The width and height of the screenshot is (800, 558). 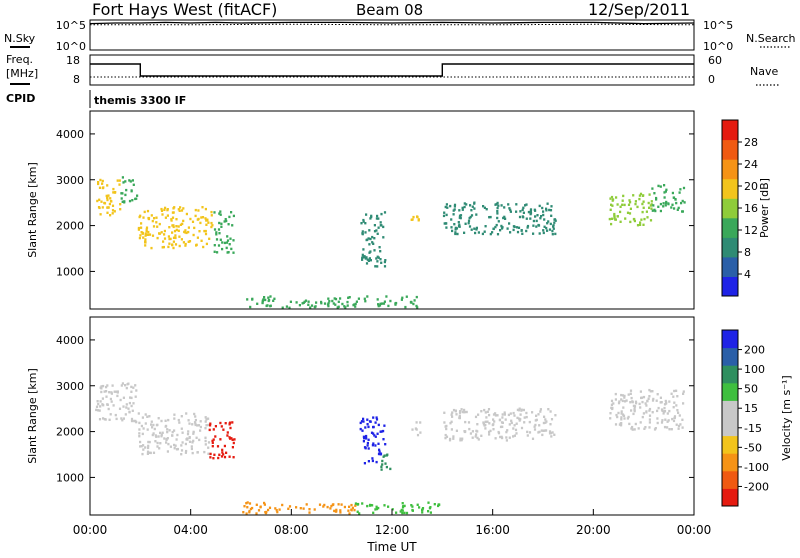 I want to click on colorbar-tick-label: 50, so click(x=751, y=389).